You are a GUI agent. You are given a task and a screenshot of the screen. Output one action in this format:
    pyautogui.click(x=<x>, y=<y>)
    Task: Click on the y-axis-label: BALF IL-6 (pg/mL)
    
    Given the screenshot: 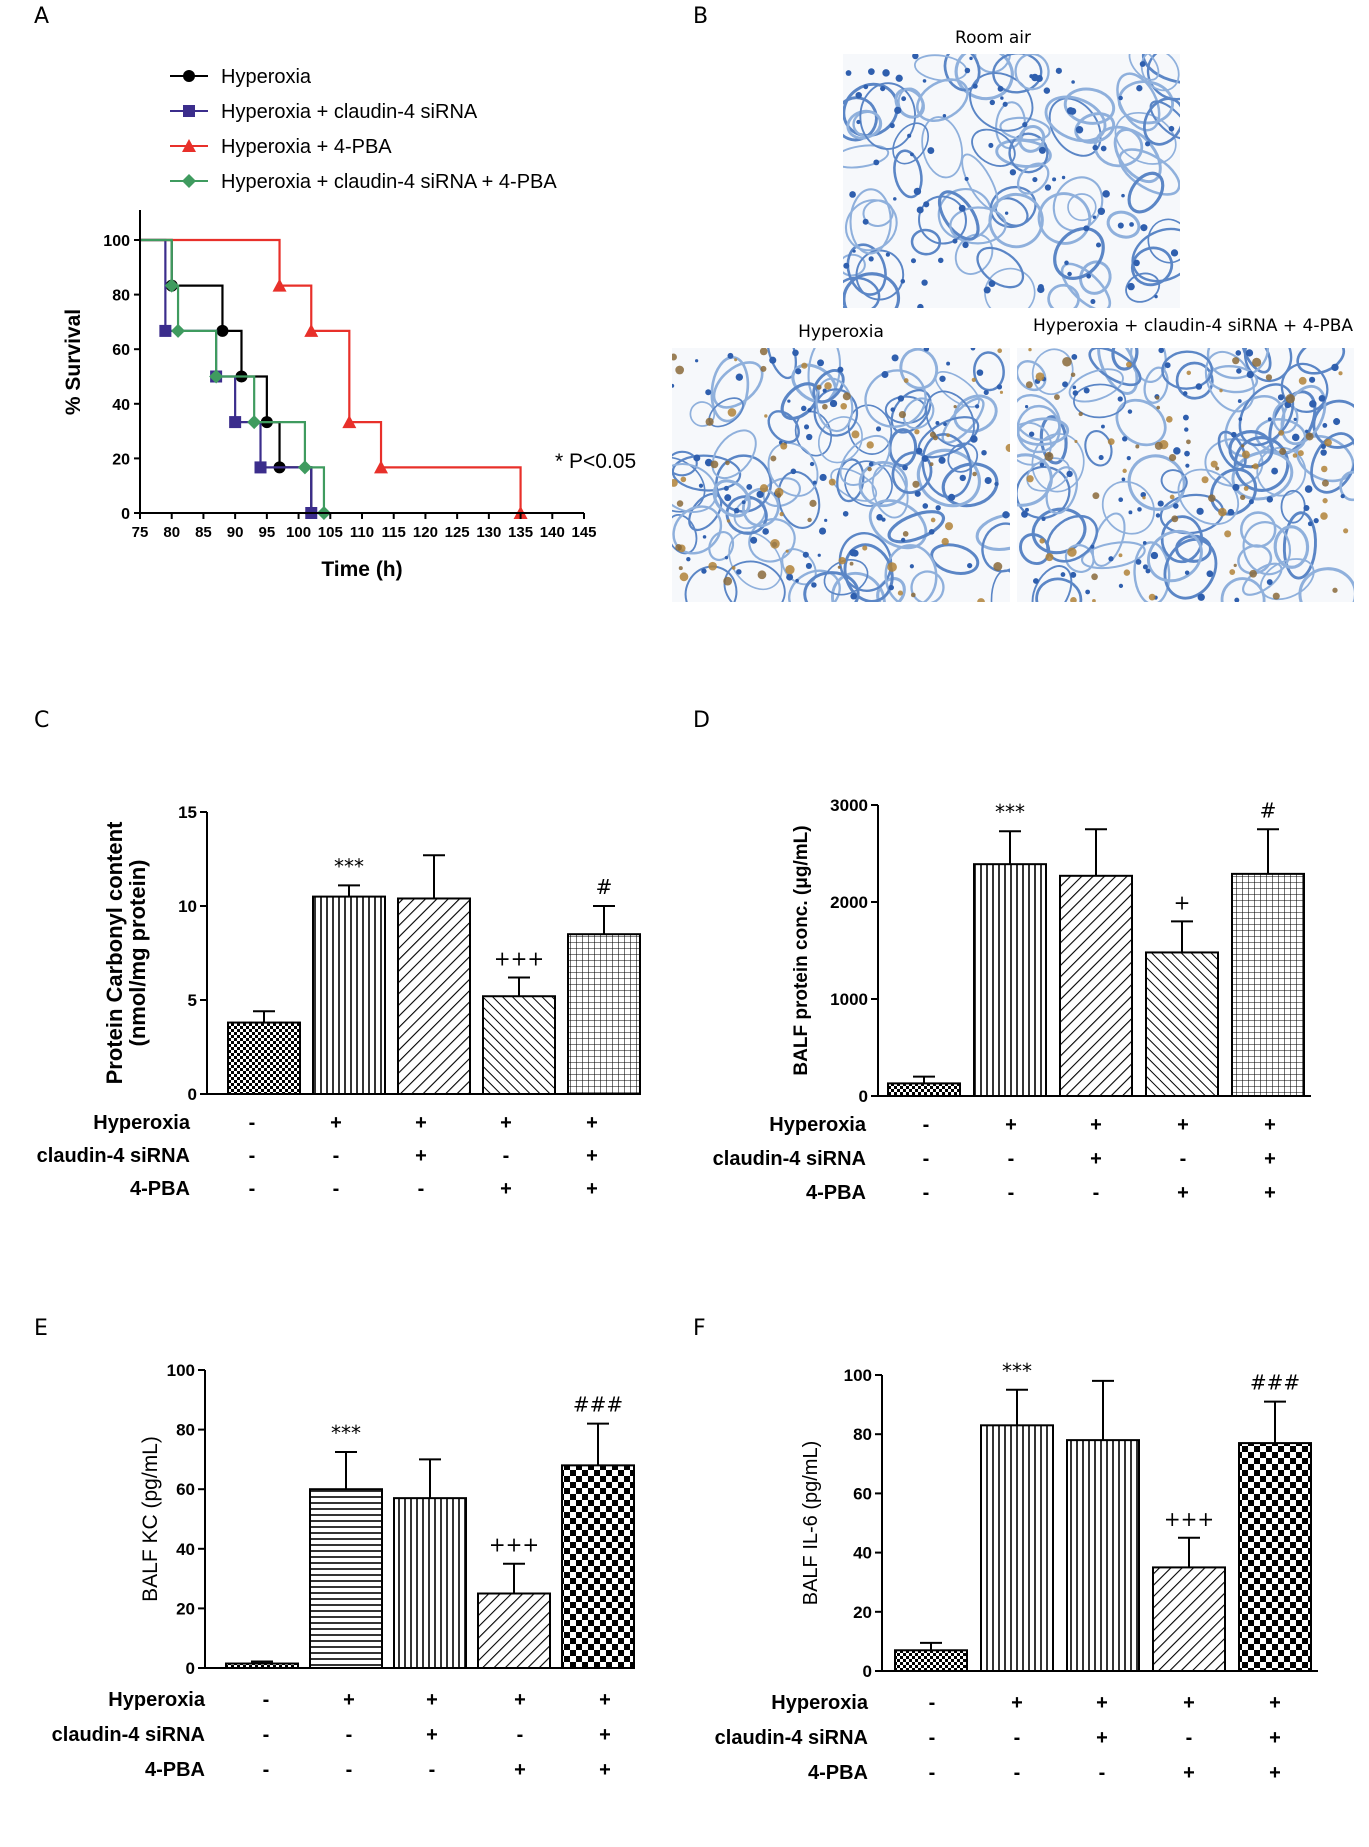 What is the action you would take?
    pyautogui.click(x=811, y=1523)
    